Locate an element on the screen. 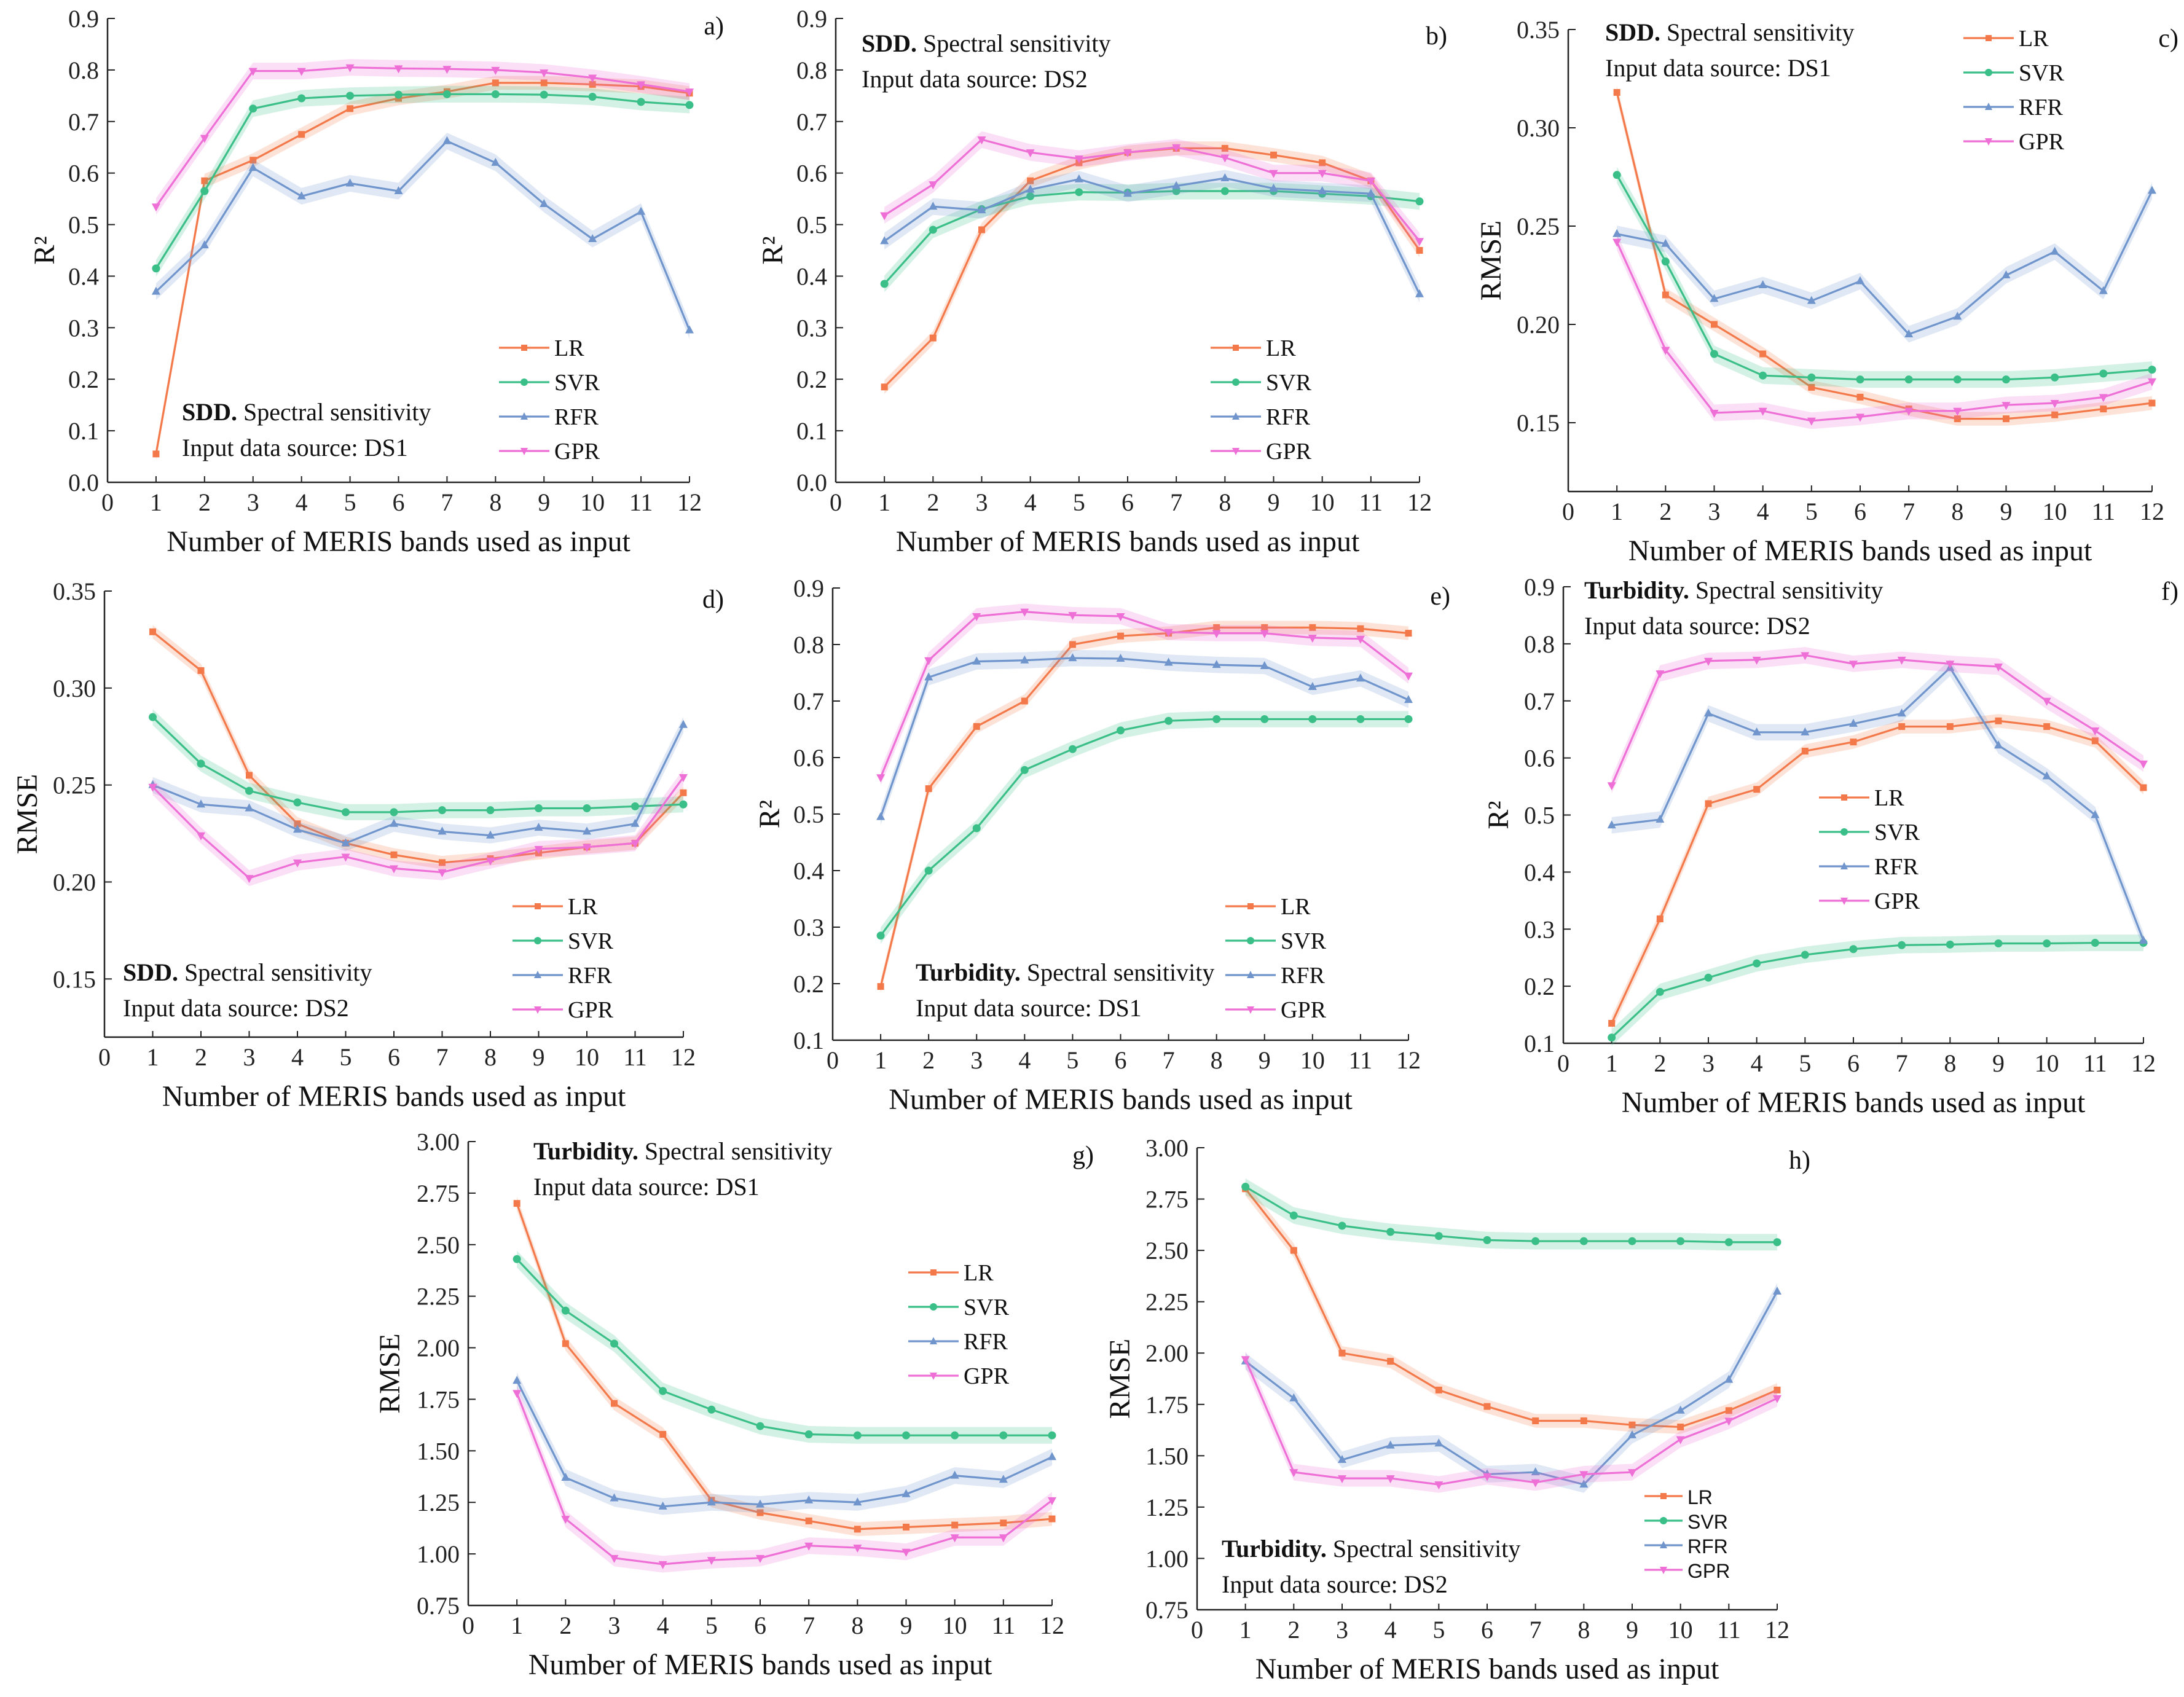 This screenshot has height=1697, width=2184. y-axis-title: R² is located at coordinates (44, 250).